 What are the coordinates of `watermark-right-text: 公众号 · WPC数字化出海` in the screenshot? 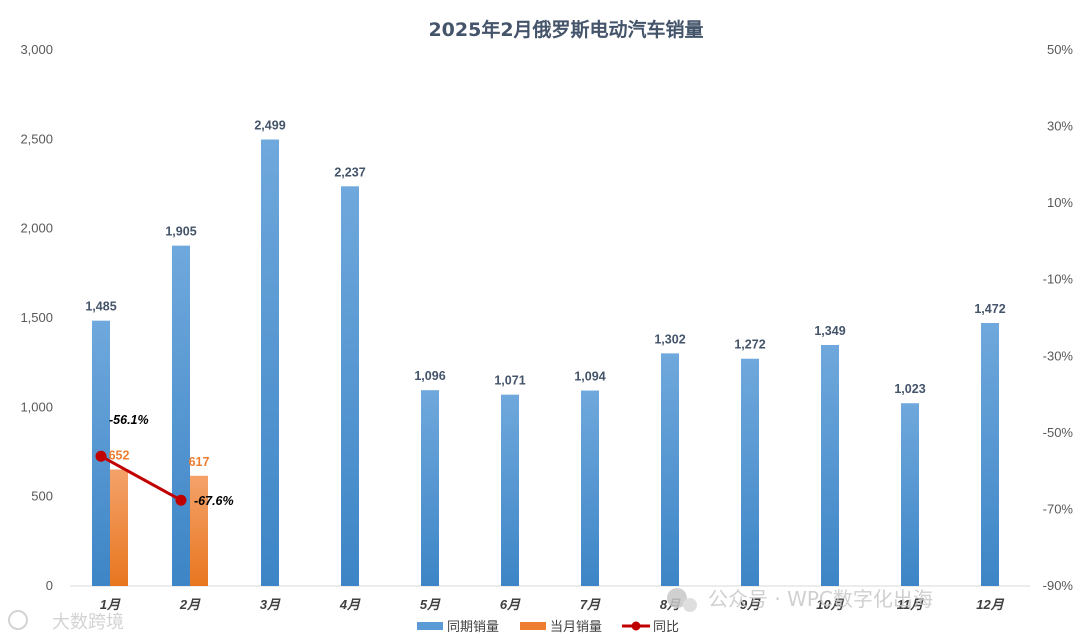 It's located at (820, 599).